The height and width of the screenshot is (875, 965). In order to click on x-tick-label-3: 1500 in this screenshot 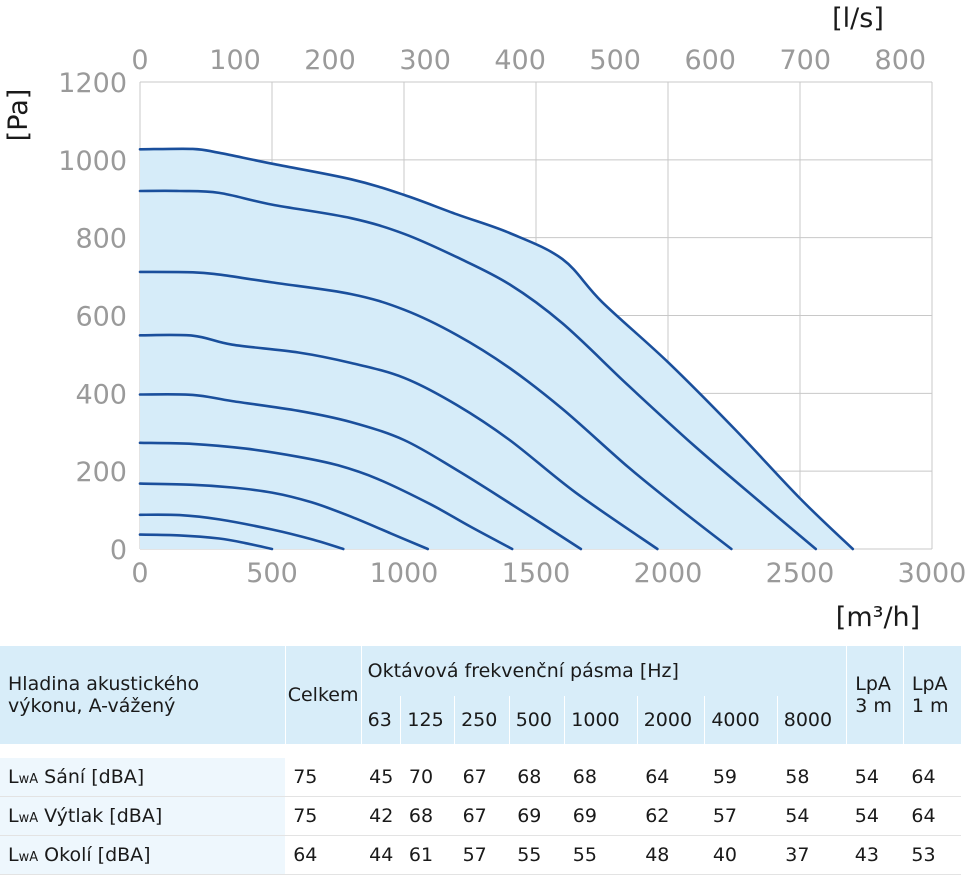, I will do `click(536, 573)`.